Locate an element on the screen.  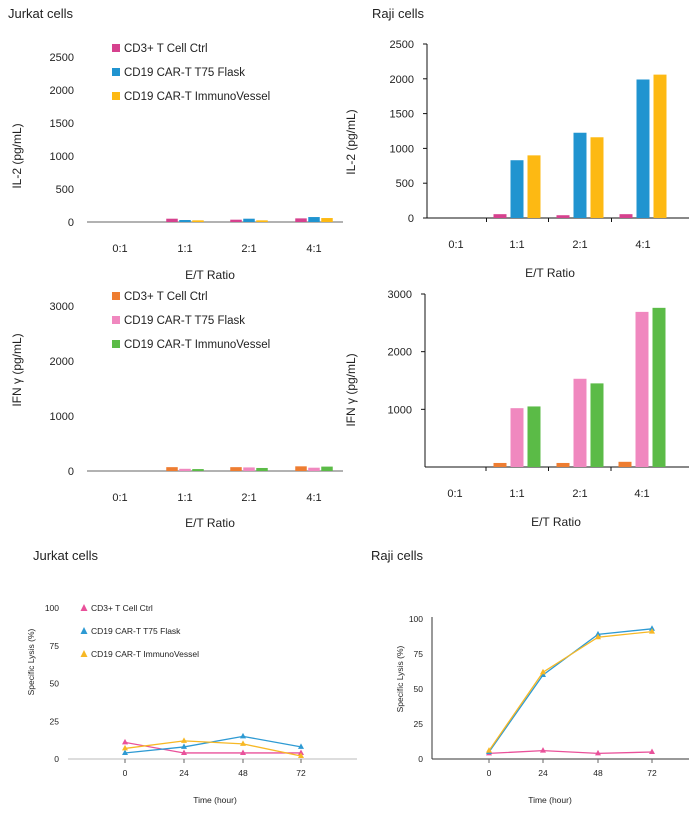
series-line-cd19-car-t-t75-flask is located at coordinates (213, 744).